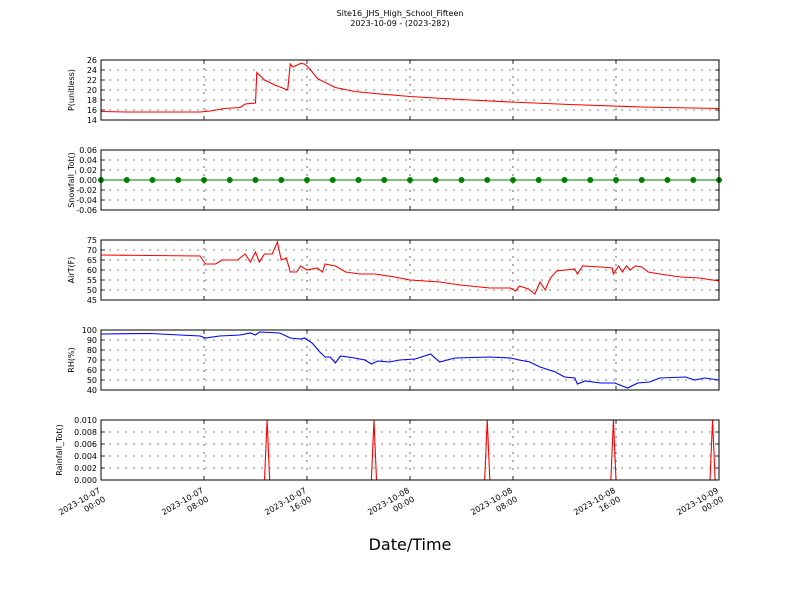  What do you see at coordinates (71, 359) in the screenshot?
I see `y-axis-label: RH(%)` at bounding box center [71, 359].